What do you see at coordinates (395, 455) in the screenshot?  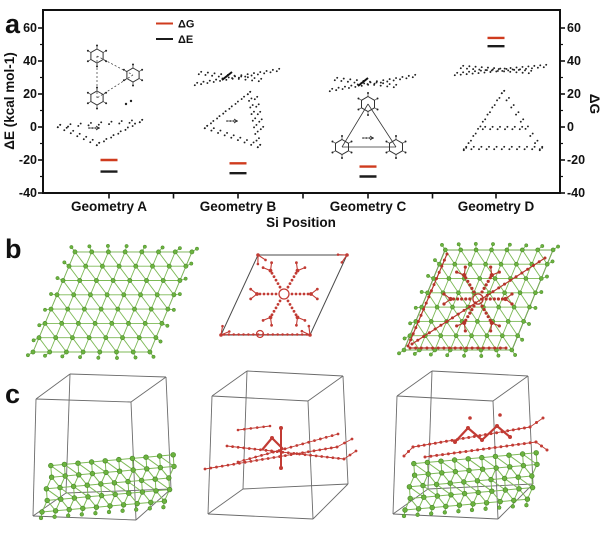 I see `box-edge` at bounding box center [395, 455].